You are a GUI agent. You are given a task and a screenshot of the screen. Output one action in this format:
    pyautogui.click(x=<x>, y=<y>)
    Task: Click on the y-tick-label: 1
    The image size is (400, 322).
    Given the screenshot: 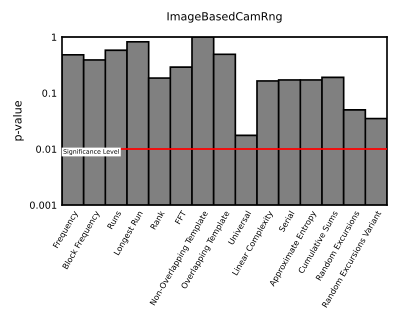 What is the action you would take?
    pyautogui.click(x=54, y=37)
    